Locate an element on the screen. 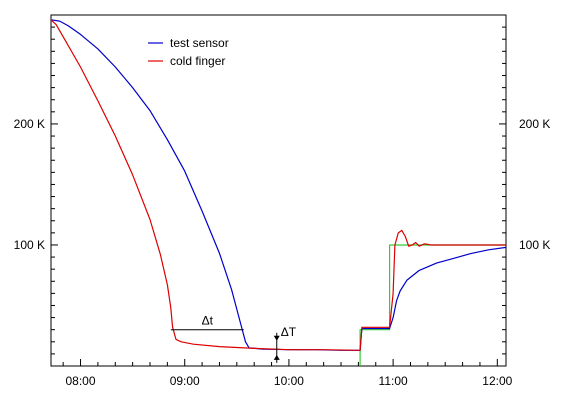 This screenshot has width=563, height=400. series-line-setpoint is located at coordinates (432, 305).